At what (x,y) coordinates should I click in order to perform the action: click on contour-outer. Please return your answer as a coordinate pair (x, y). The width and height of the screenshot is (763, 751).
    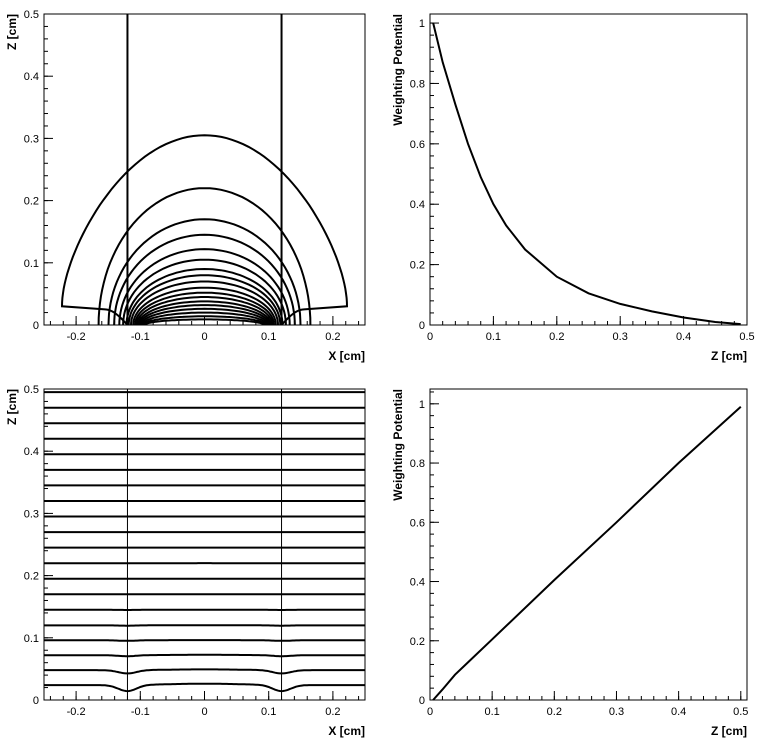
    Looking at the image, I should click on (204, 229).